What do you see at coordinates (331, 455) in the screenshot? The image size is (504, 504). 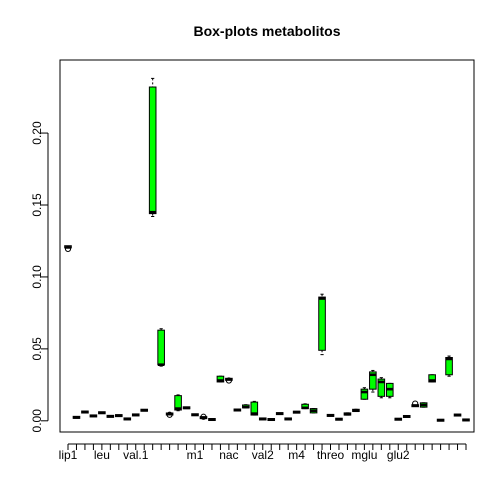 I see `x-tick-label: threo` at bounding box center [331, 455].